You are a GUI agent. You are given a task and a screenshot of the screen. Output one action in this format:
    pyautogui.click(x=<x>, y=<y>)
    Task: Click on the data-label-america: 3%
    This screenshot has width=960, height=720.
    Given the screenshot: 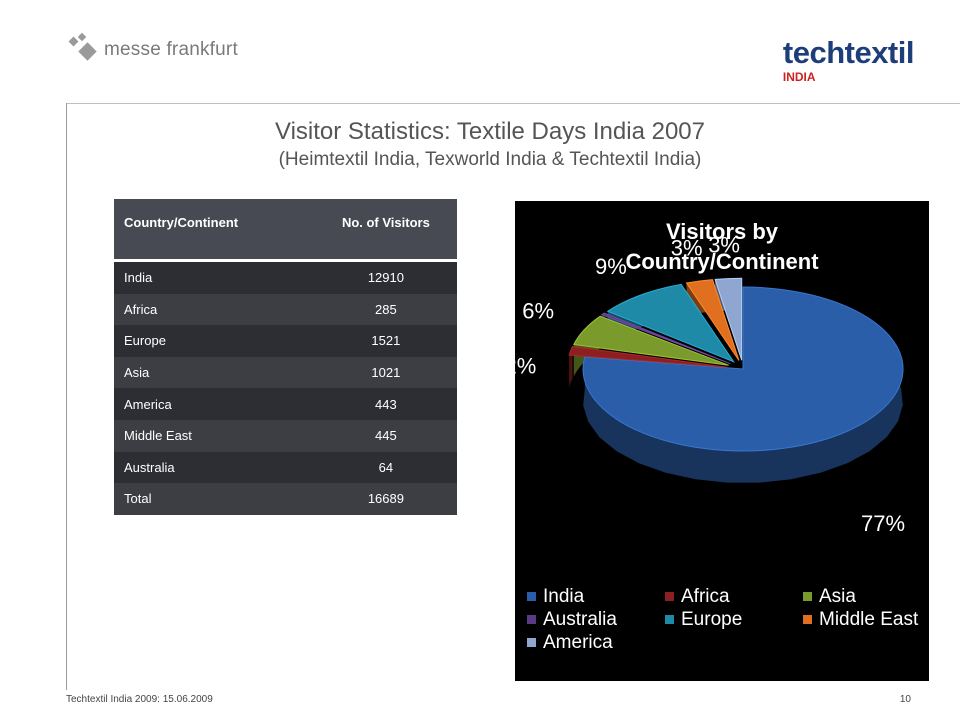 What is the action you would take?
    pyautogui.click(x=724, y=244)
    